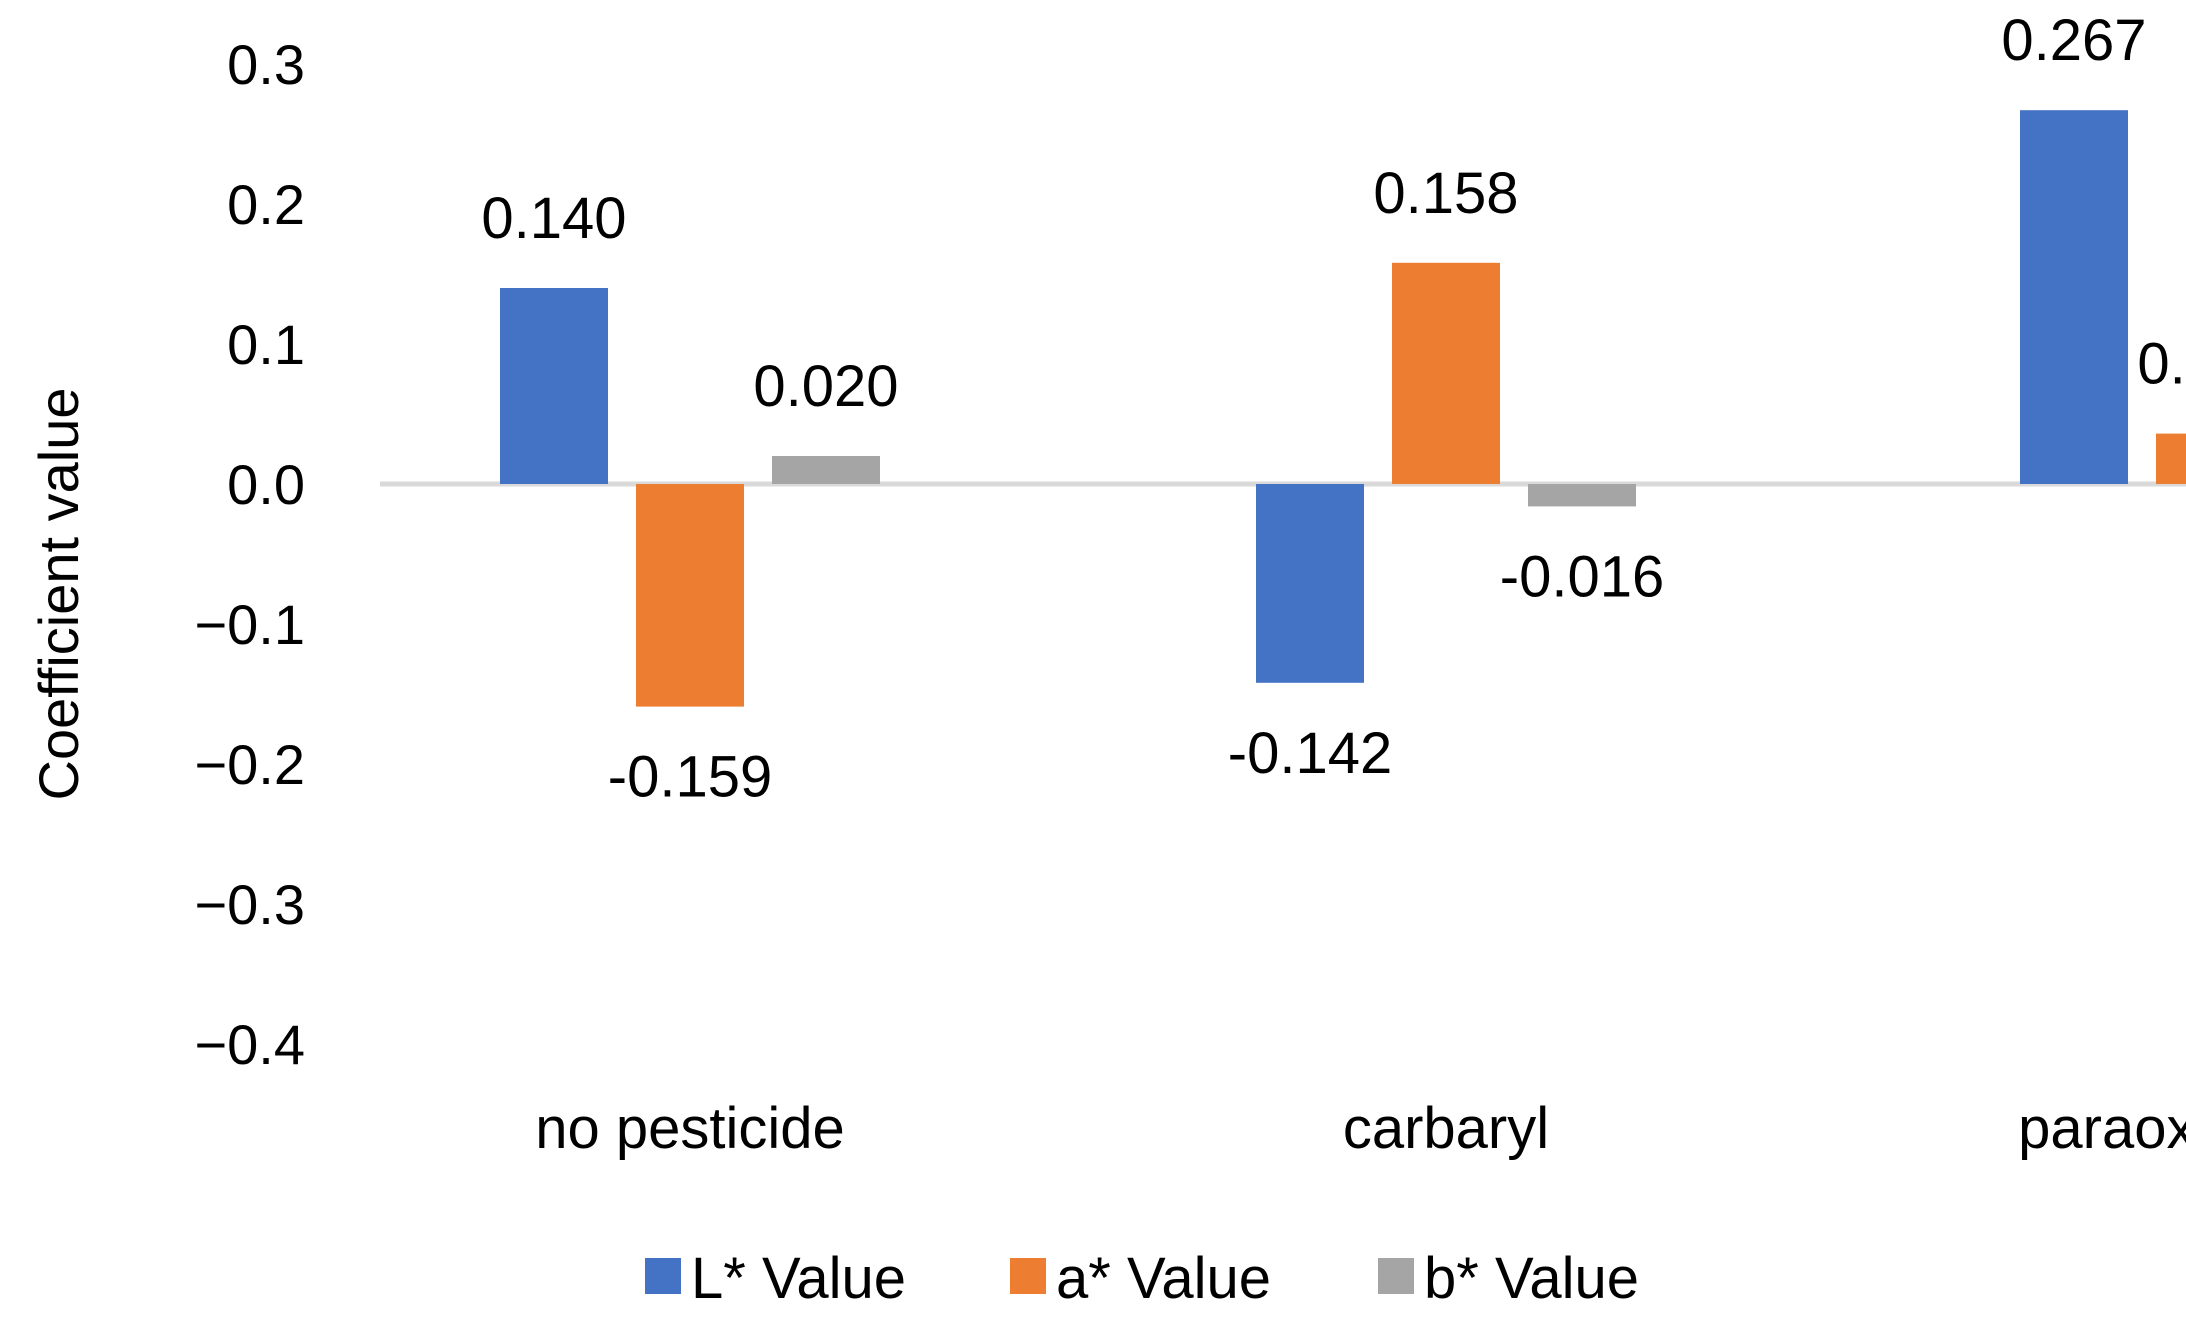 This screenshot has width=2186, height=1335. I want to click on data-label: 0.267, so click(2073, 40).